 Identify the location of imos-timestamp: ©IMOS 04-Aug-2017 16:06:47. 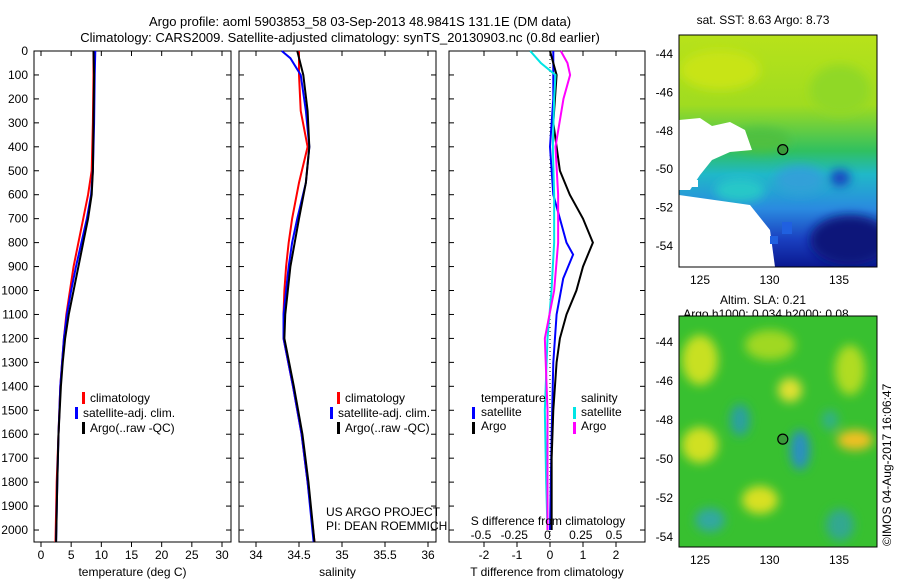
(887, 464).